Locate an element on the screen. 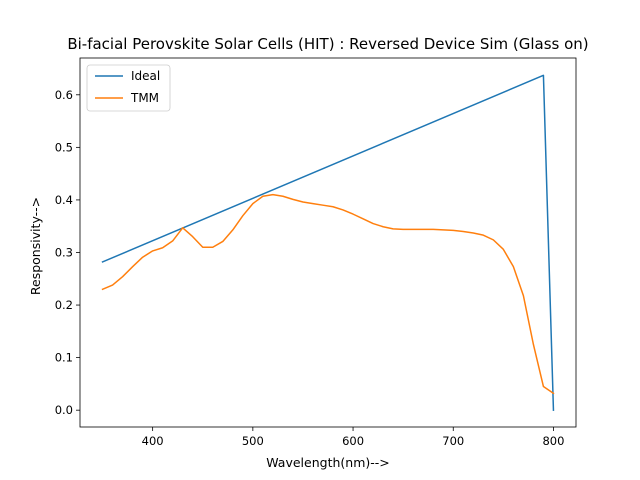  y-tick-label: 0.0 is located at coordinates (64, 410).